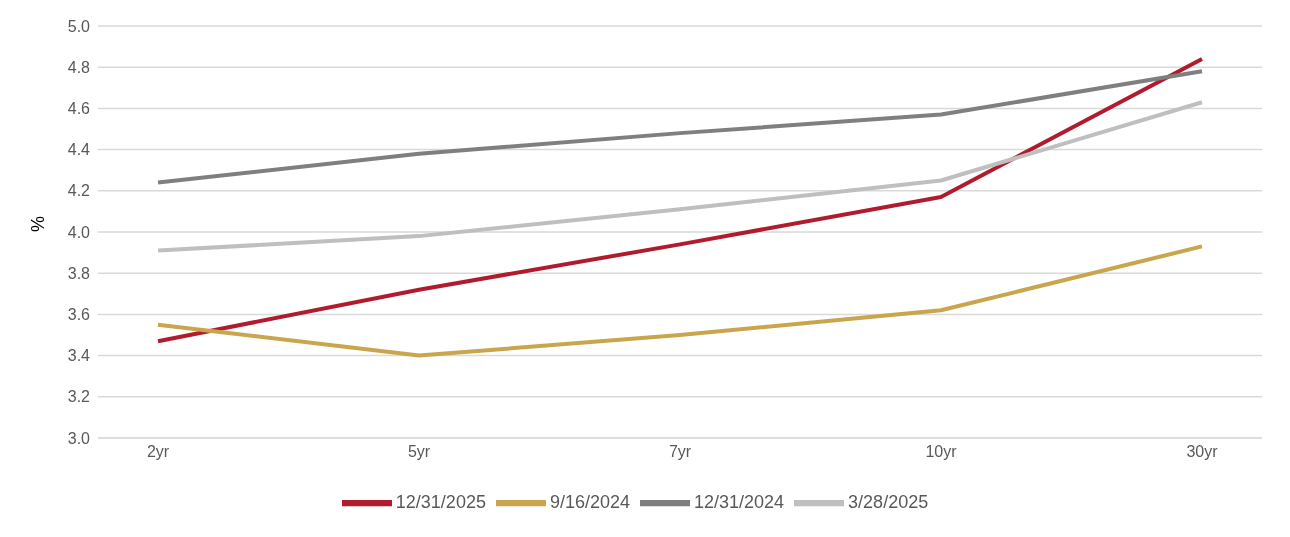 The width and height of the screenshot is (1290, 537). Describe the element at coordinates (38, 223) in the screenshot. I see `y-axis-title: %` at that location.